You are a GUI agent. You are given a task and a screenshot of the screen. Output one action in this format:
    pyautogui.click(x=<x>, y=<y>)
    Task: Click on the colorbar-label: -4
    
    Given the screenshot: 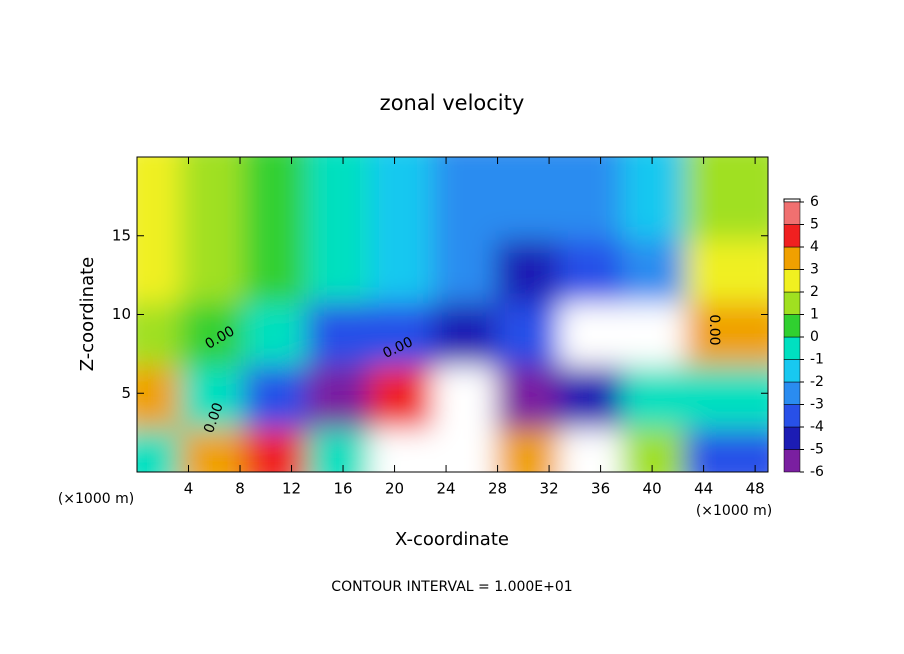 What is the action you would take?
    pyautogui.click(x=817, y=427)
    